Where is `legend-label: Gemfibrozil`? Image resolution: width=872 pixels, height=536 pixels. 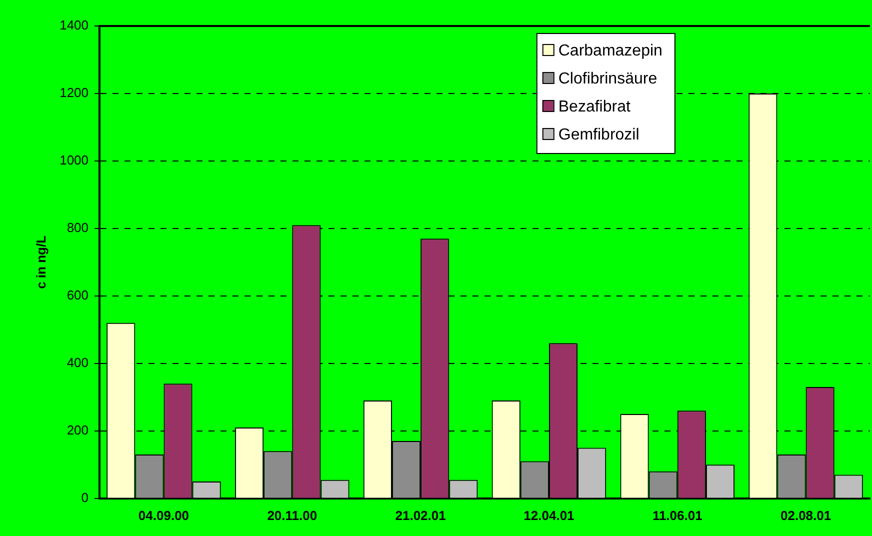
legend-label: Gemfibrozil is located at coordinates (599, 135).